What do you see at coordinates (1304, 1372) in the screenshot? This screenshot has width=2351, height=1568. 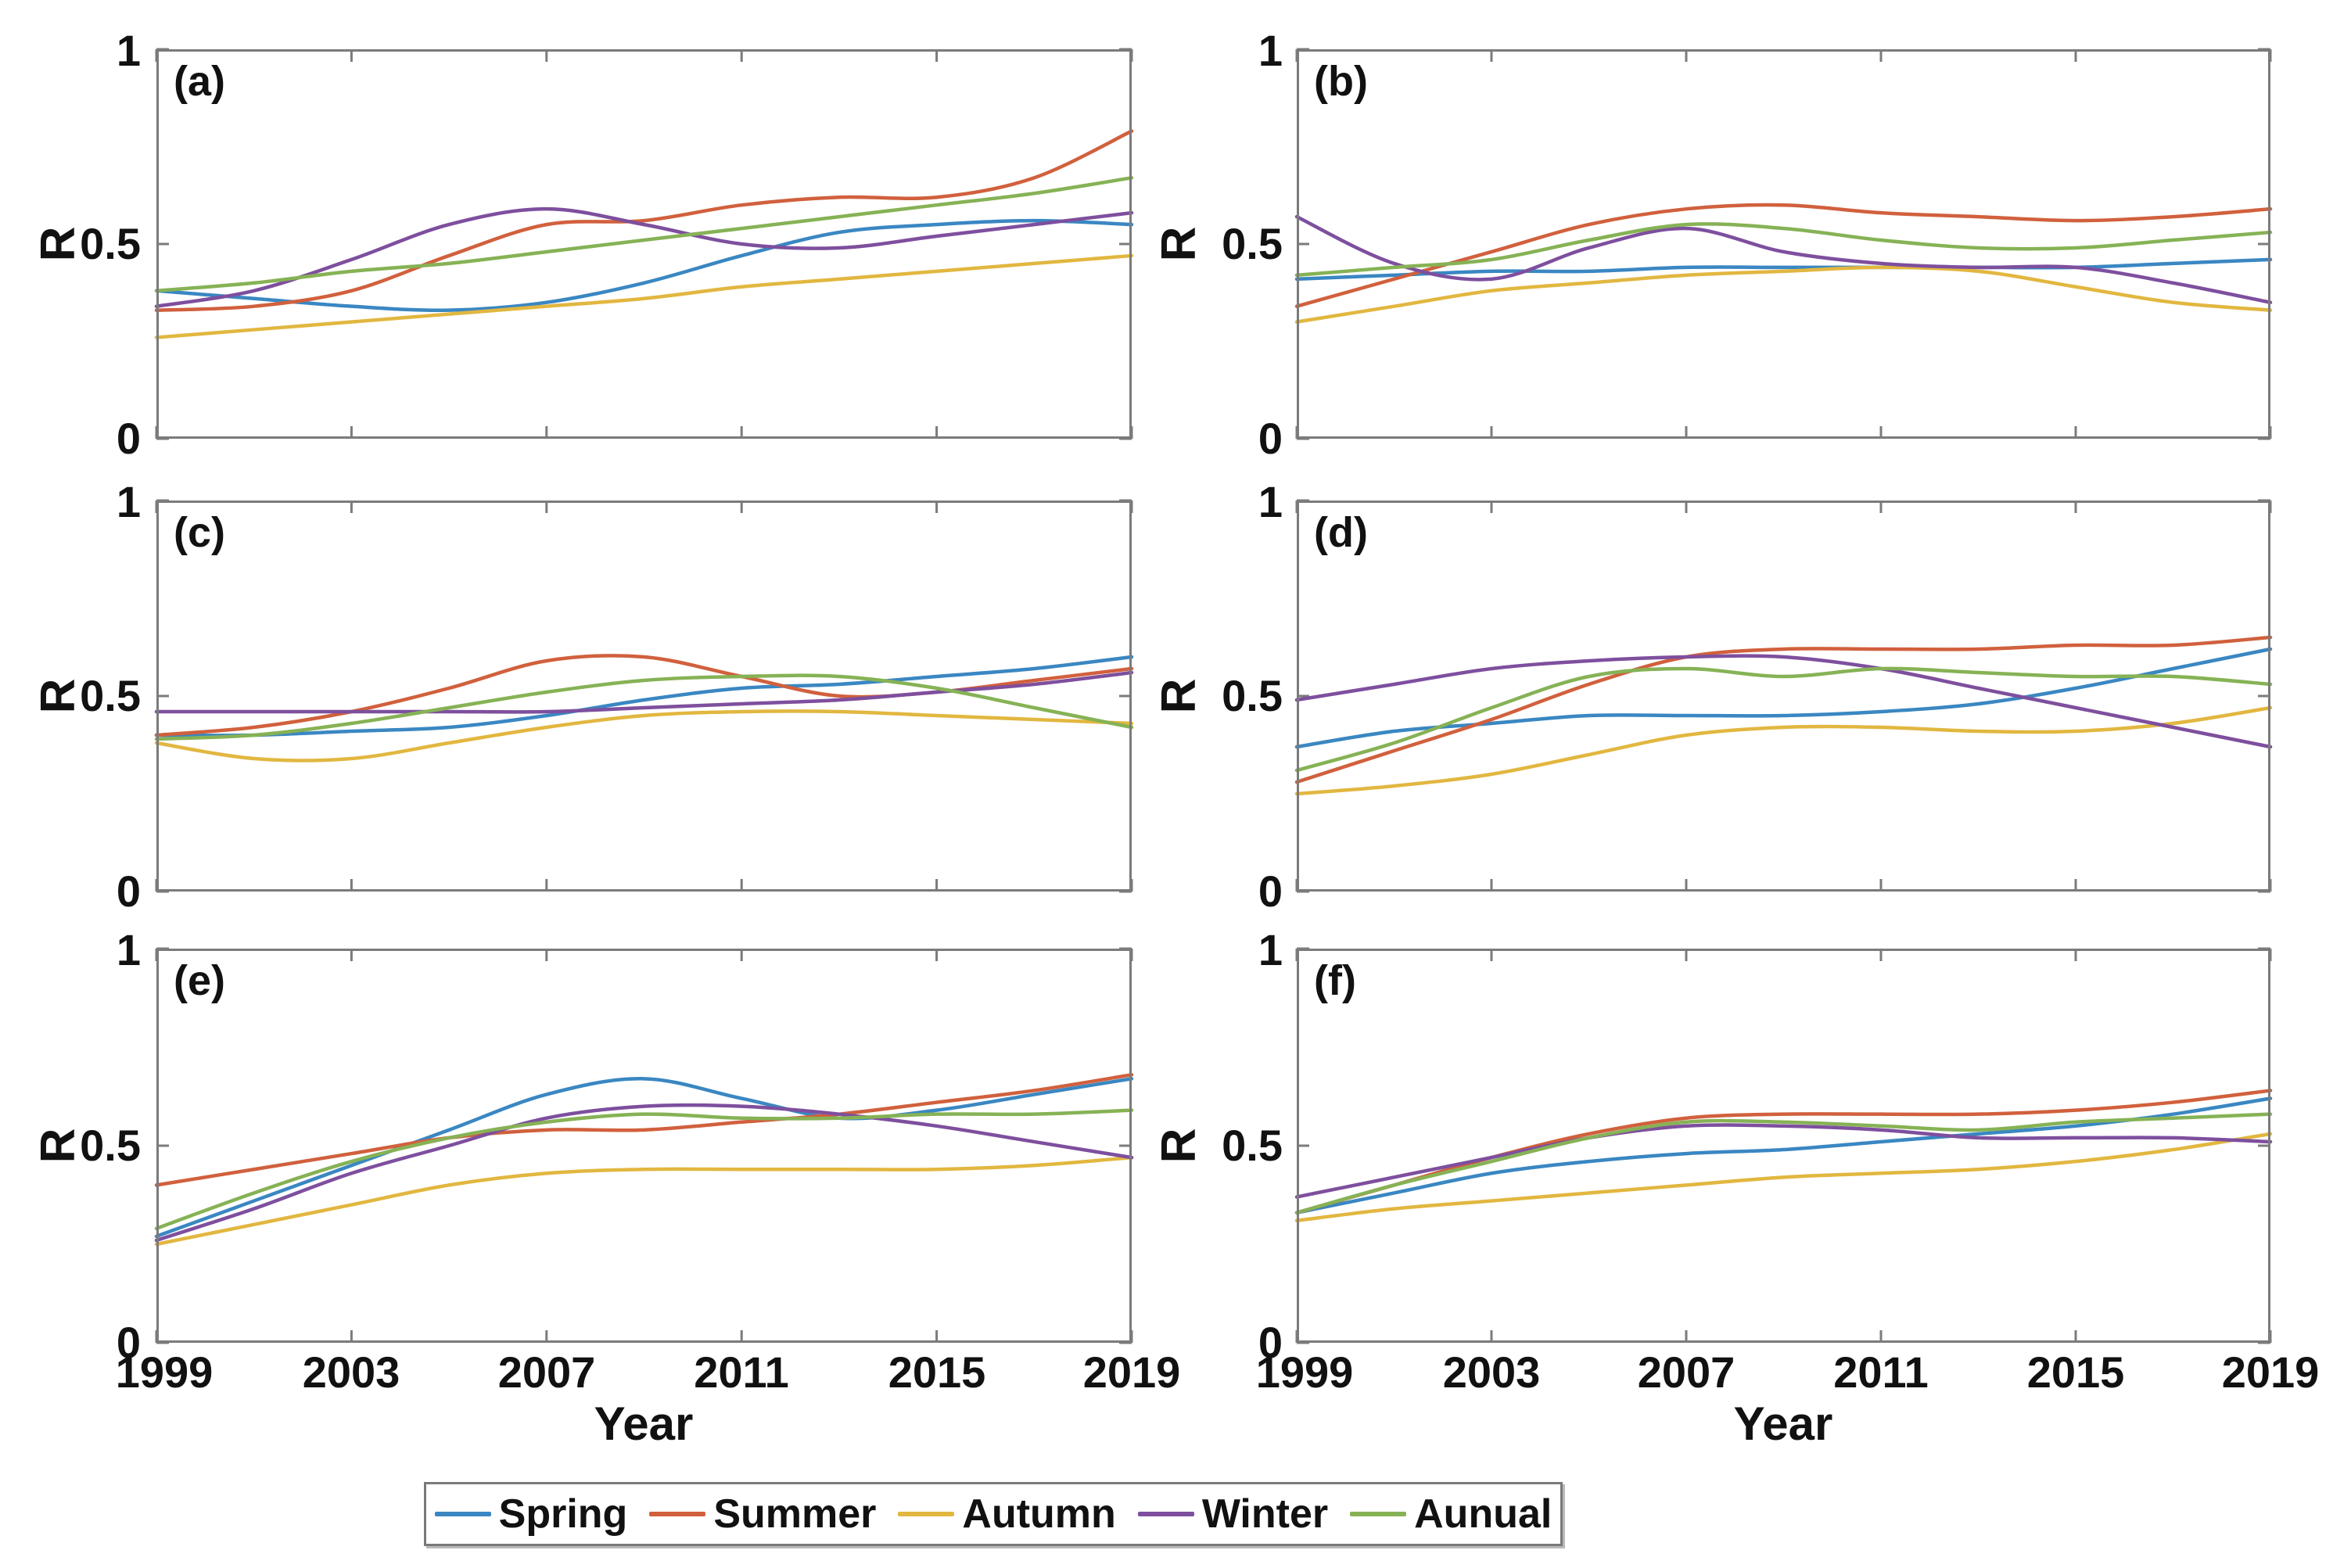 I see `xtick-f-1999: 1999` at bounding box center [1304, 1372].